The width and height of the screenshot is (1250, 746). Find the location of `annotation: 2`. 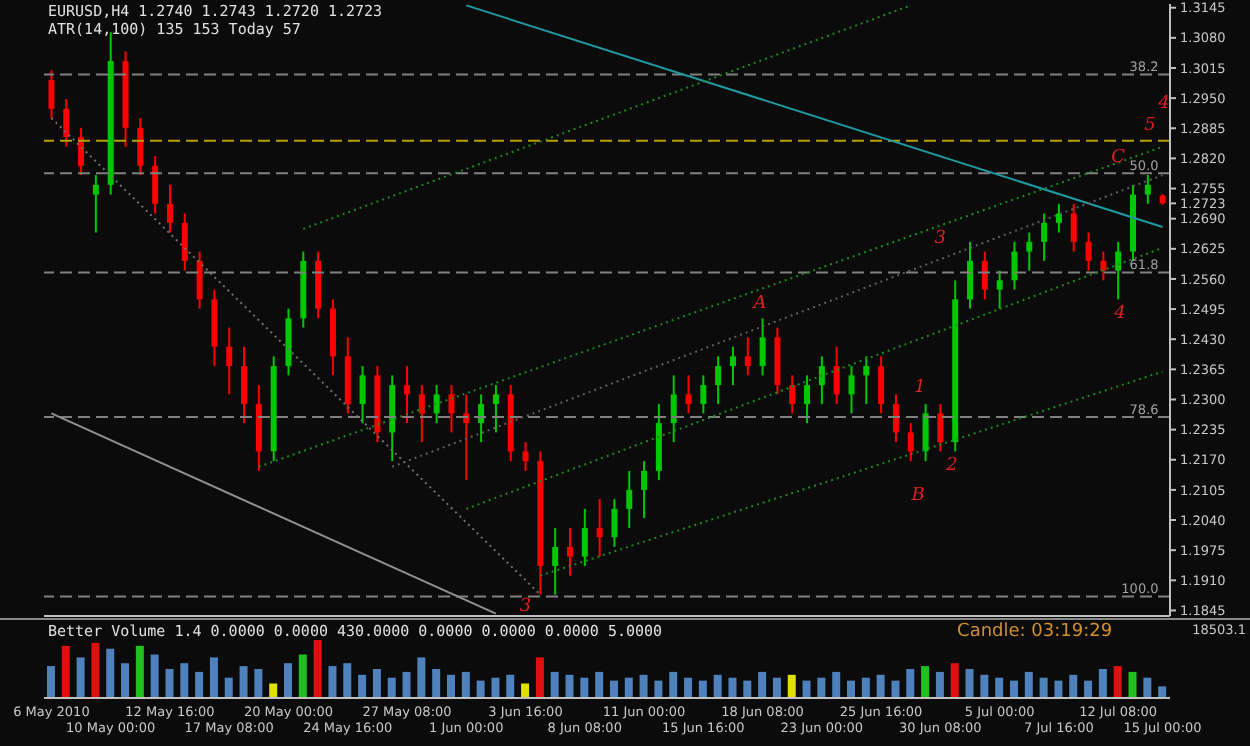

annotation: 2 is located at coordinates (952, 466).